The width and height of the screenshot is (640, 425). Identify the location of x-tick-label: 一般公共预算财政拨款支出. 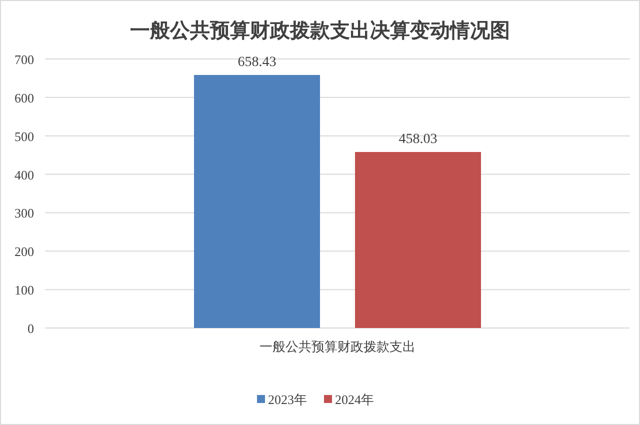
(338, 346).